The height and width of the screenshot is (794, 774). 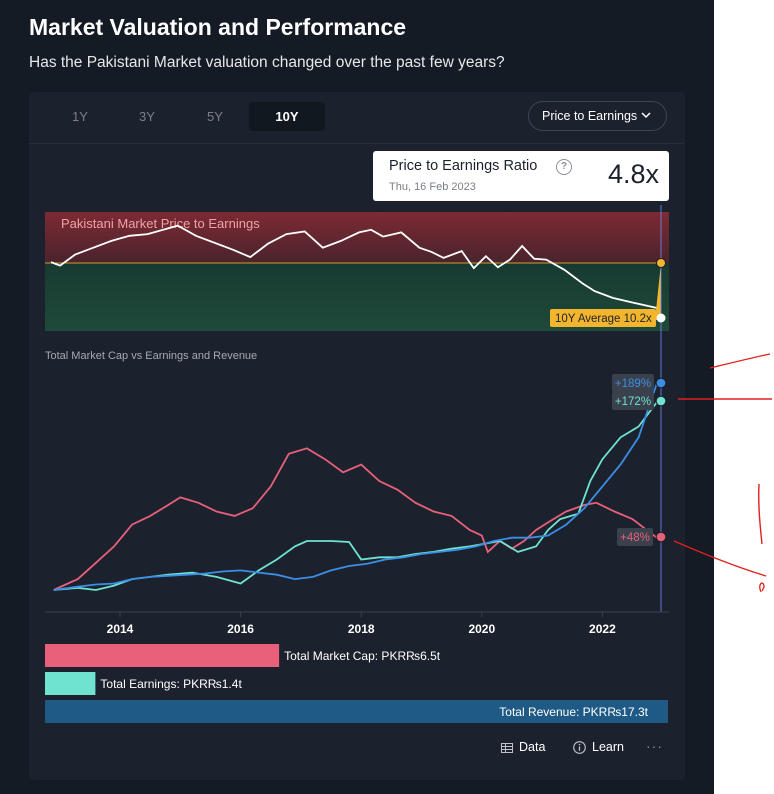 I want to click on end-value-label: +189%, so click(x=633, y=384).